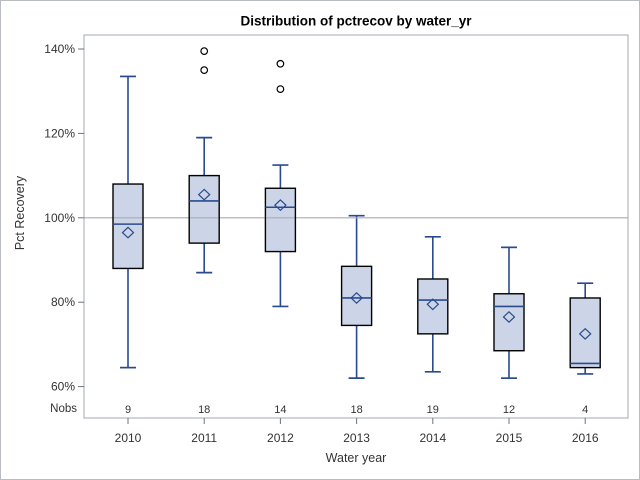  I want to click on x-axis-label: Water year, so click(356, 458).